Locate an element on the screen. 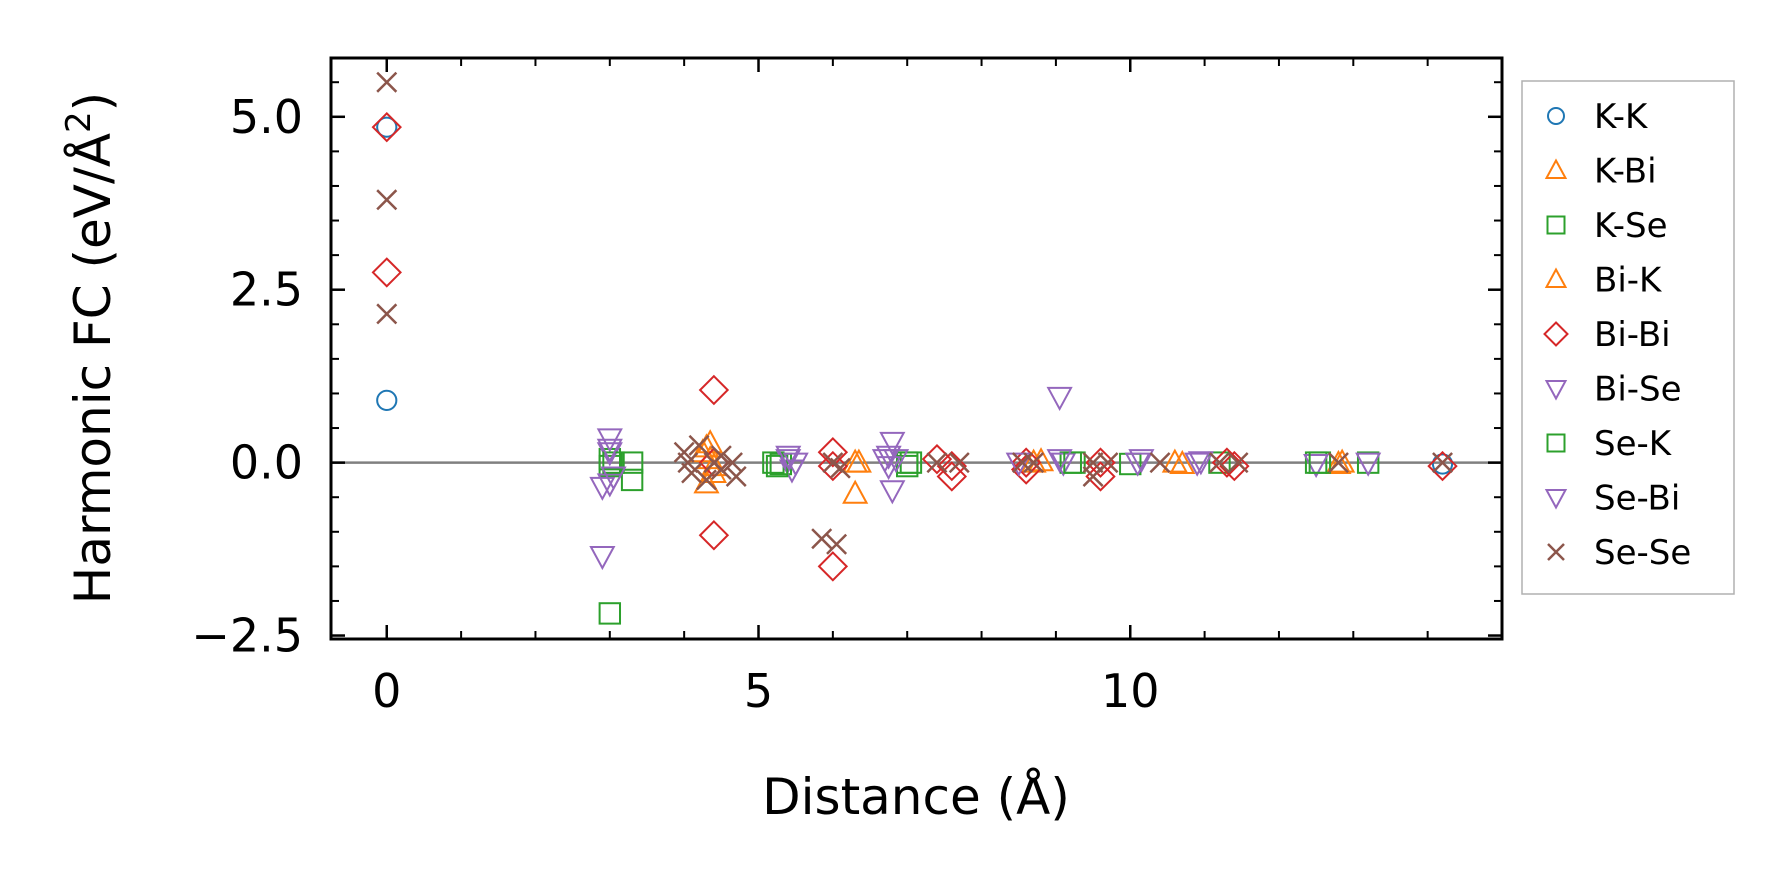 The height and width of the screenshot is (883, 1784). legend-entry-bi-k: Bi-K is located at coordinates (1603, 281).